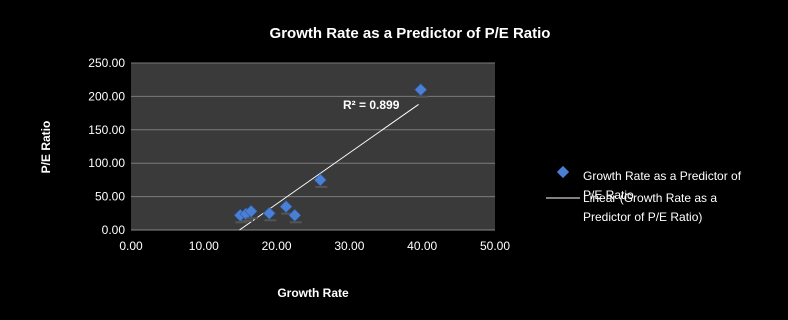 The height and width of the screenshot is (320, 788). Describe the element at coordinates (106, 163) in the screenshot. I see `y-tick-label: 100.00` at that location.